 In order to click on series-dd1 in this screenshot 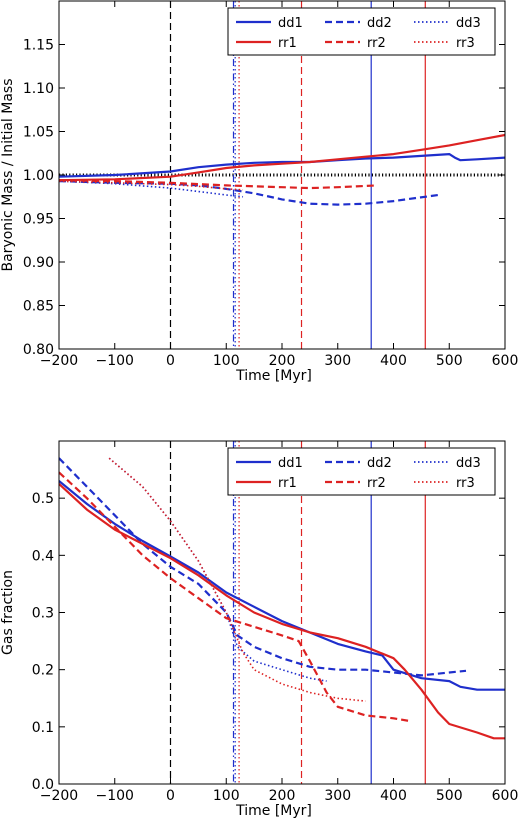, I will do `click(282, 165)`.